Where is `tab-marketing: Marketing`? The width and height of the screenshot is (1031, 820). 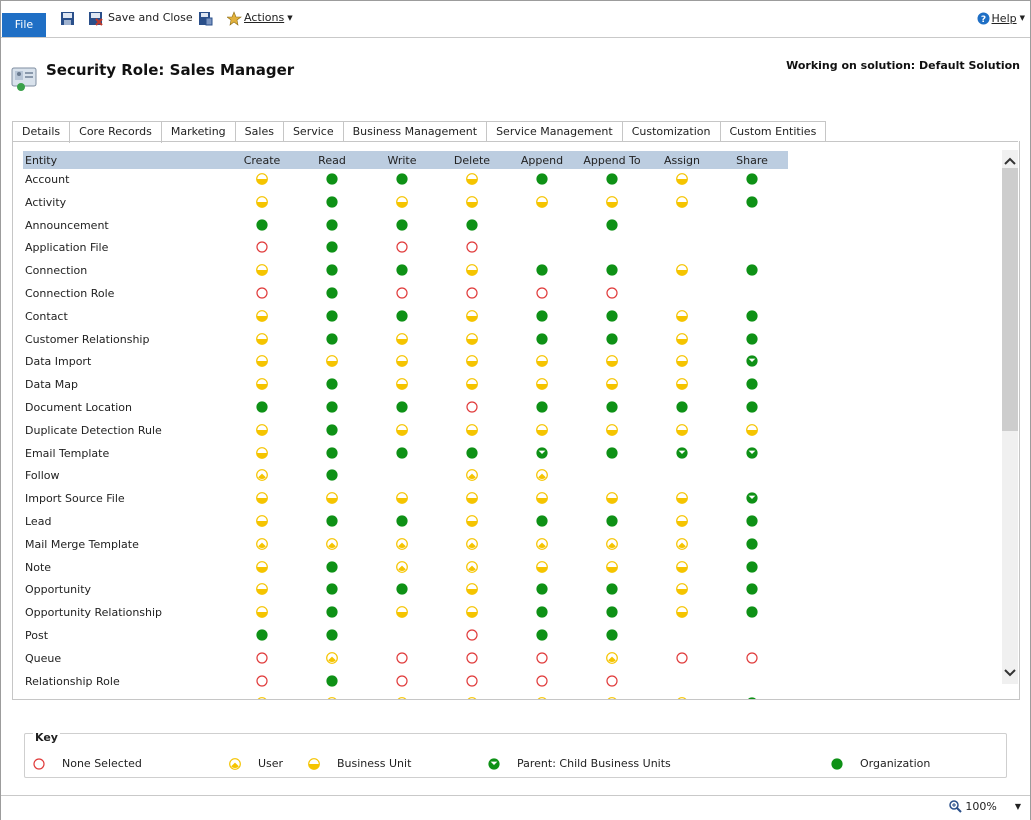
tab-marketing: Marketing is located at coordinates (198, 131).